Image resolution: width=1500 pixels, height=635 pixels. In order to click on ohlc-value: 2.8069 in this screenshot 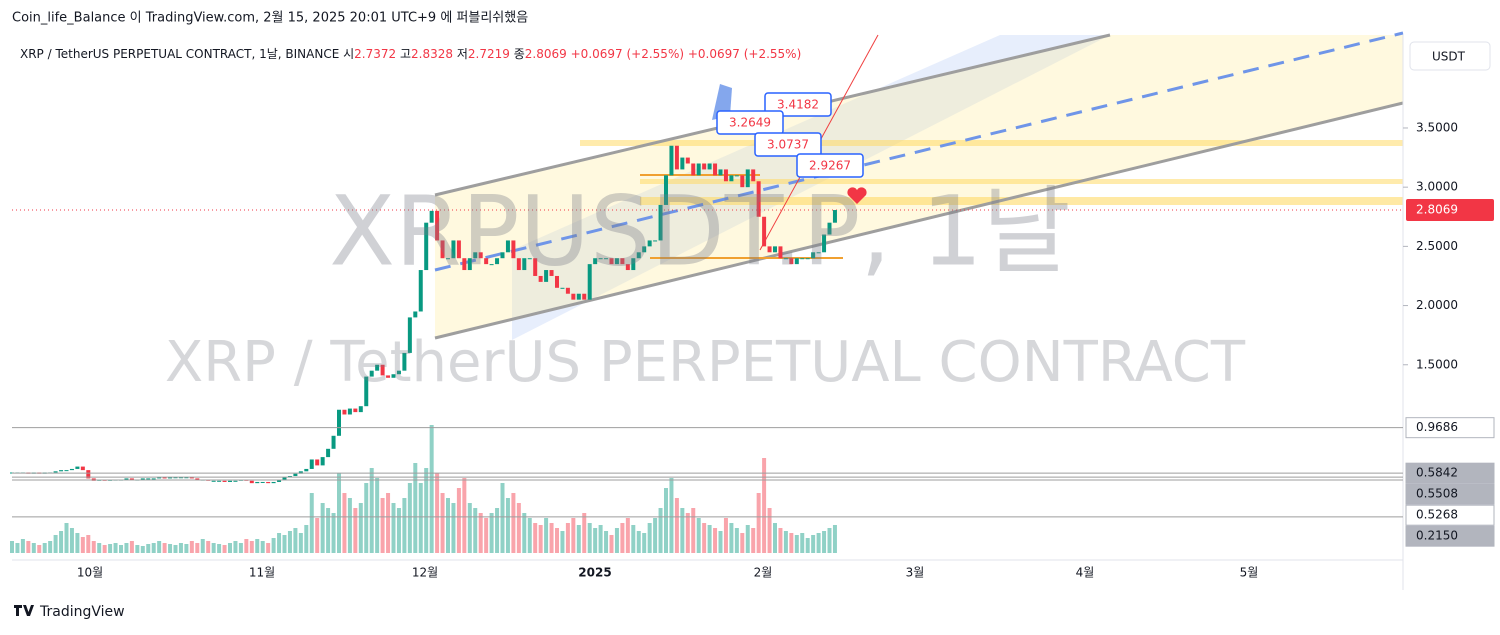, I will do `click(546, 54)`.